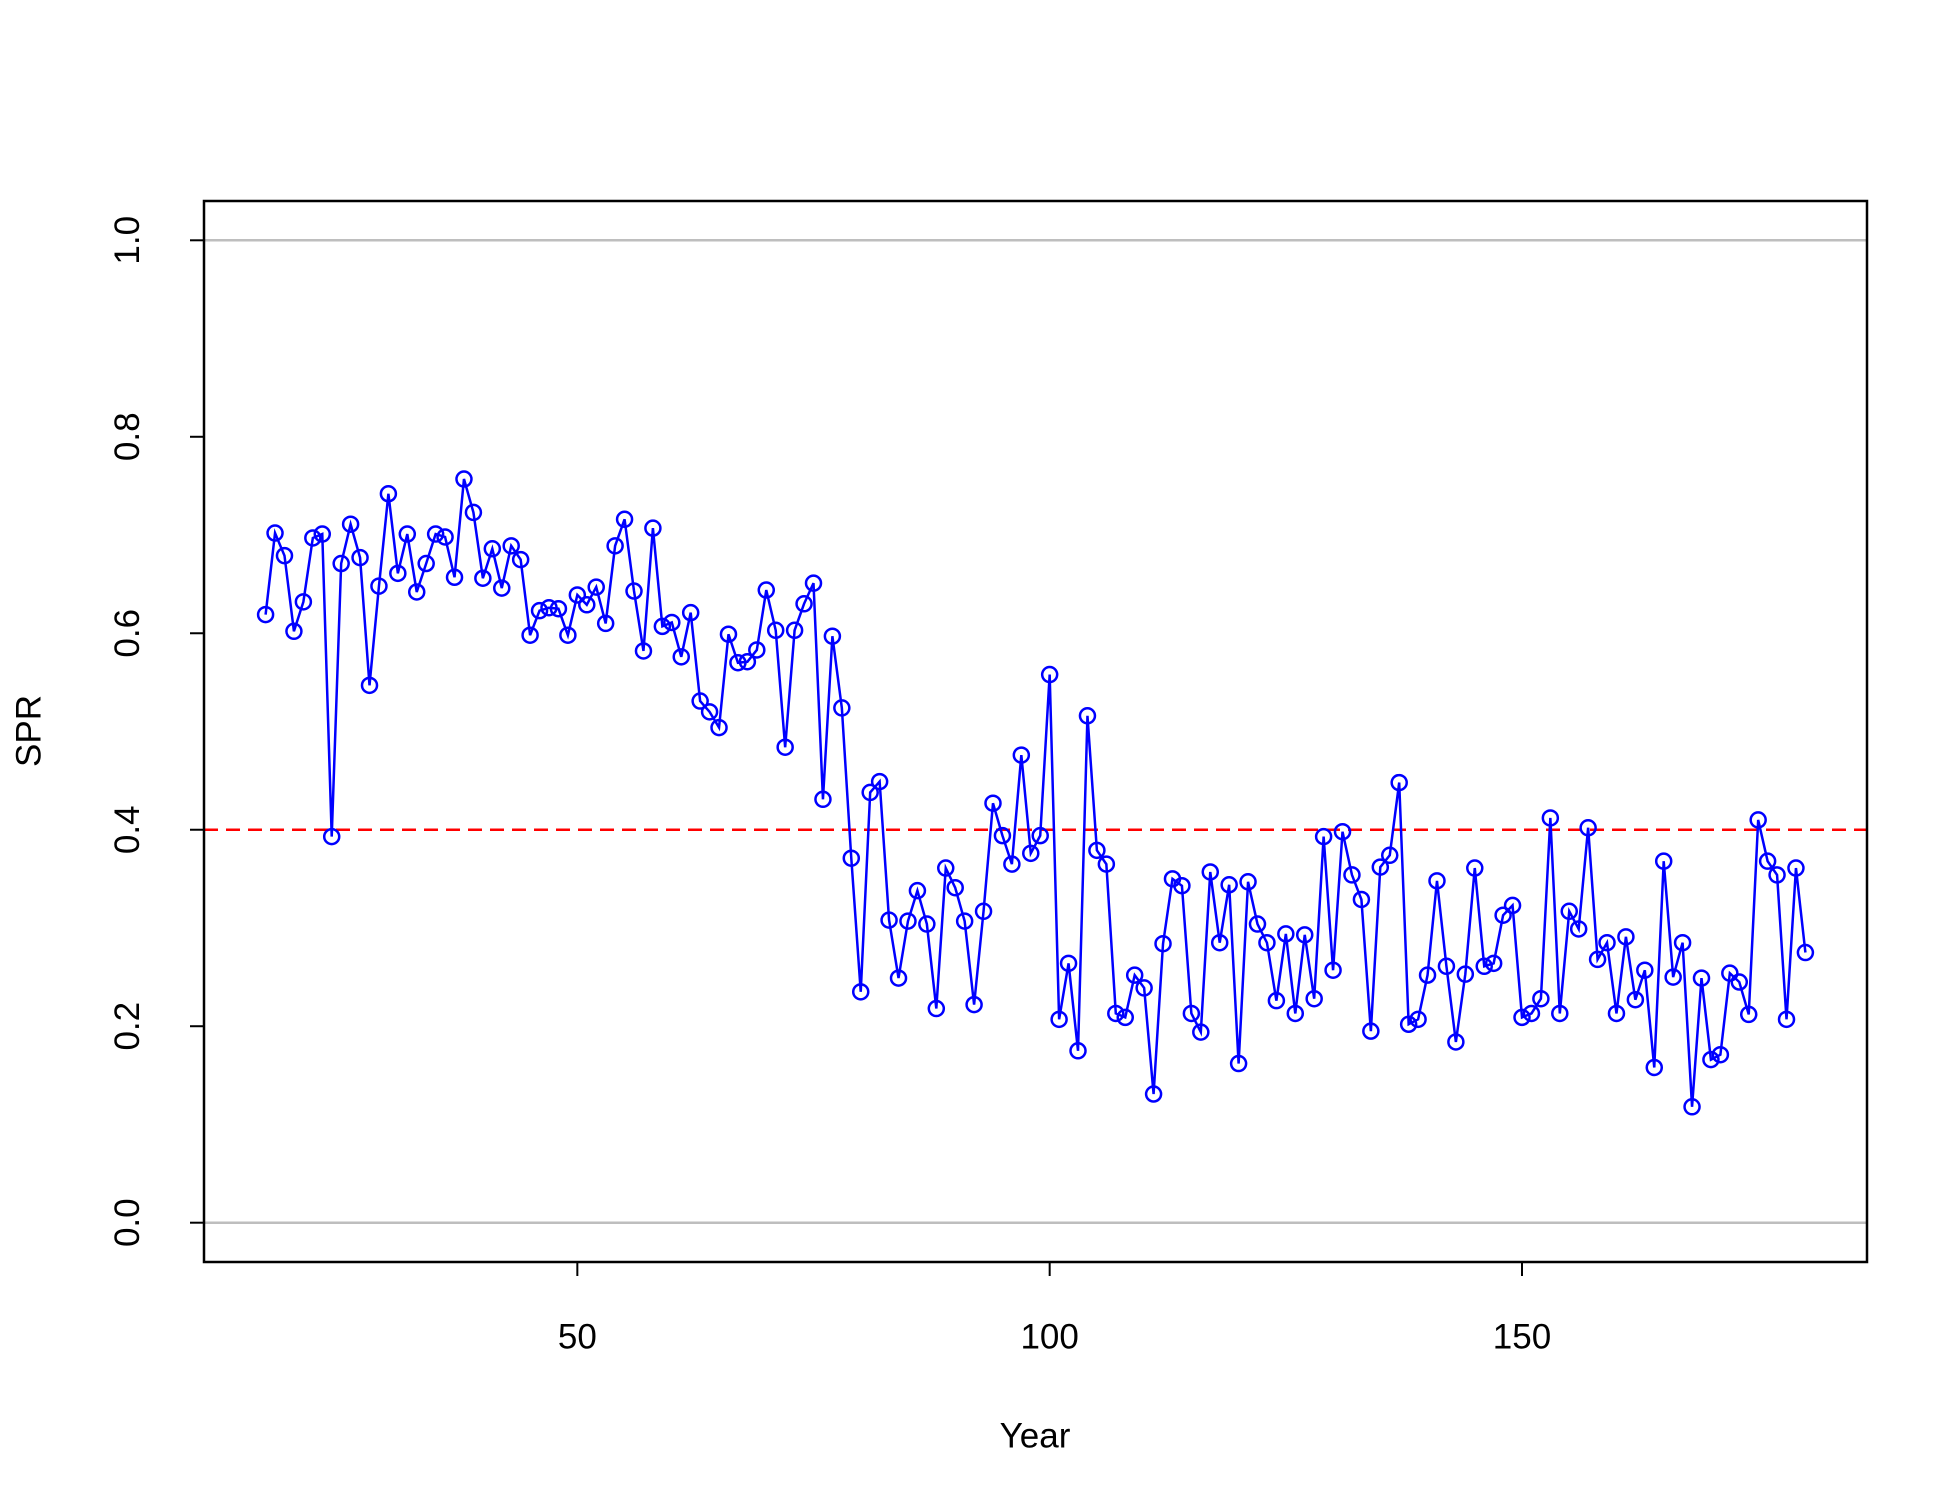 The image size is (1950, 1500). I want to click on x-tick-label: 100, so click(1049, 1336).